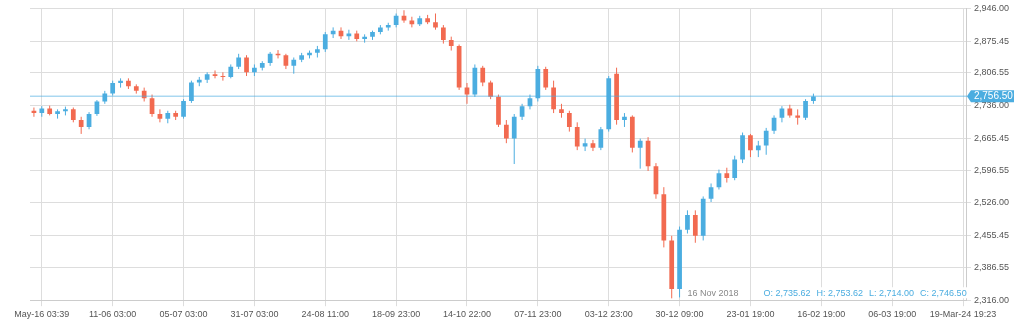 This screenshot has width=1014, height=323. I want to click on annotation: C: 2,746.50, so click(943, 293).